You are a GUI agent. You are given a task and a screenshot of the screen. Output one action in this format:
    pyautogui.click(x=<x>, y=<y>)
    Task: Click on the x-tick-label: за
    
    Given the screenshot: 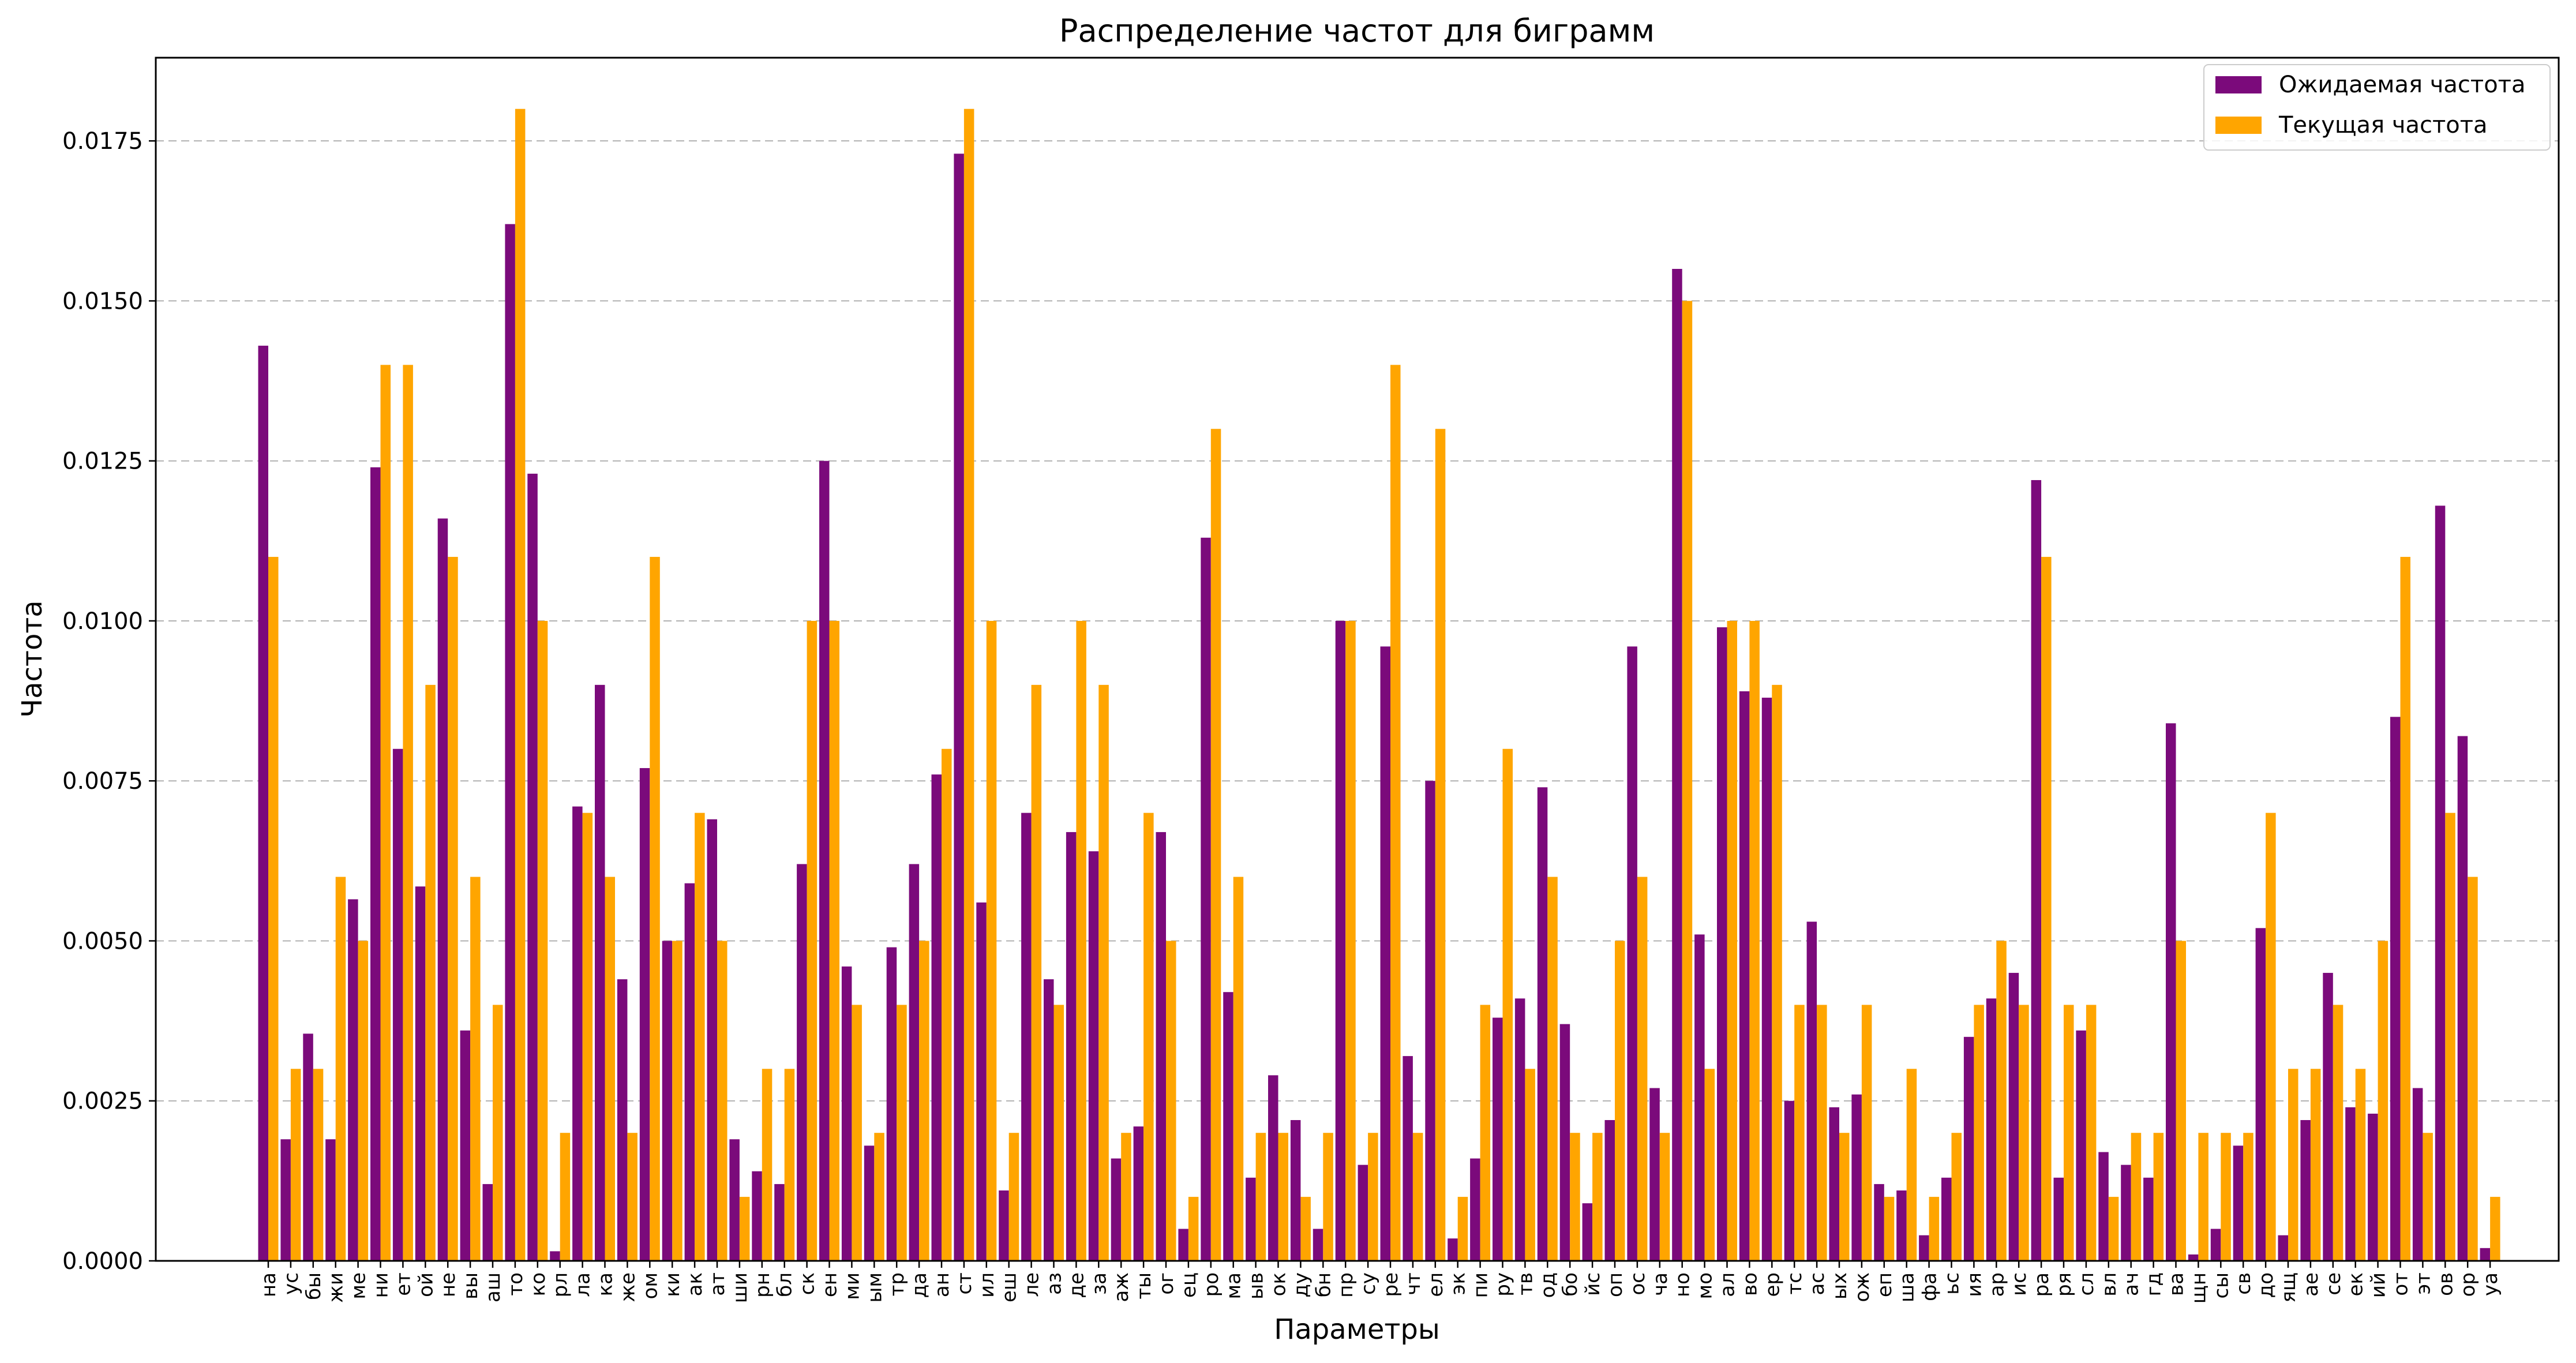 What is the action you would take?
    pyautogui.click(x=1099, y=1283)
    